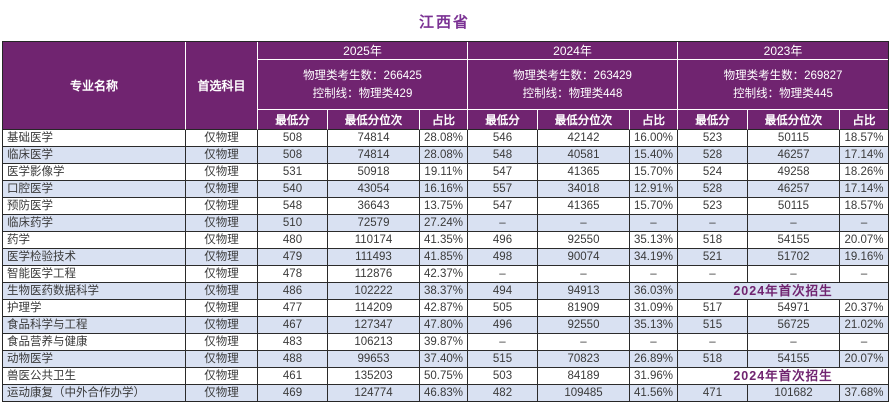 The image size is (889, 406). What do you see at coordinates (584, 120) in the screenshot?
I see `min-rank-header-2024: 最低分位次` at bounding box center [584, 120].